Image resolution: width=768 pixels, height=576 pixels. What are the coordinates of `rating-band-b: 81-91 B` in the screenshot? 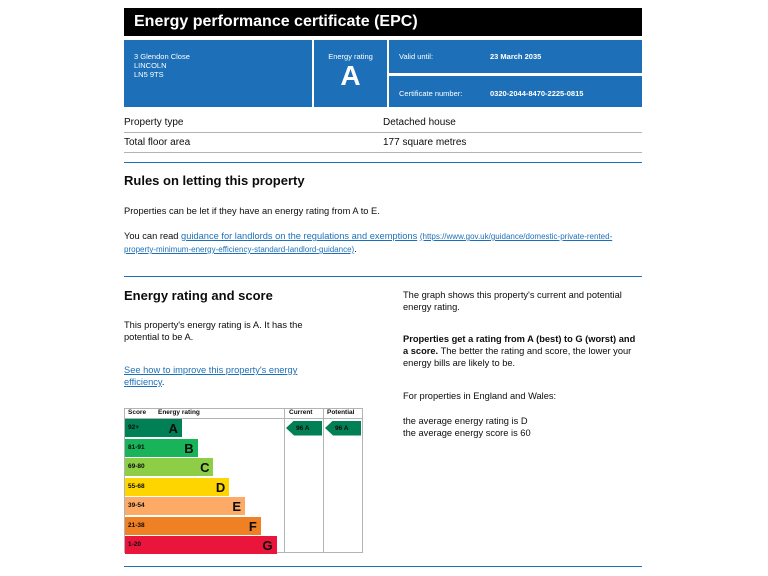 It's located at (161, 447).